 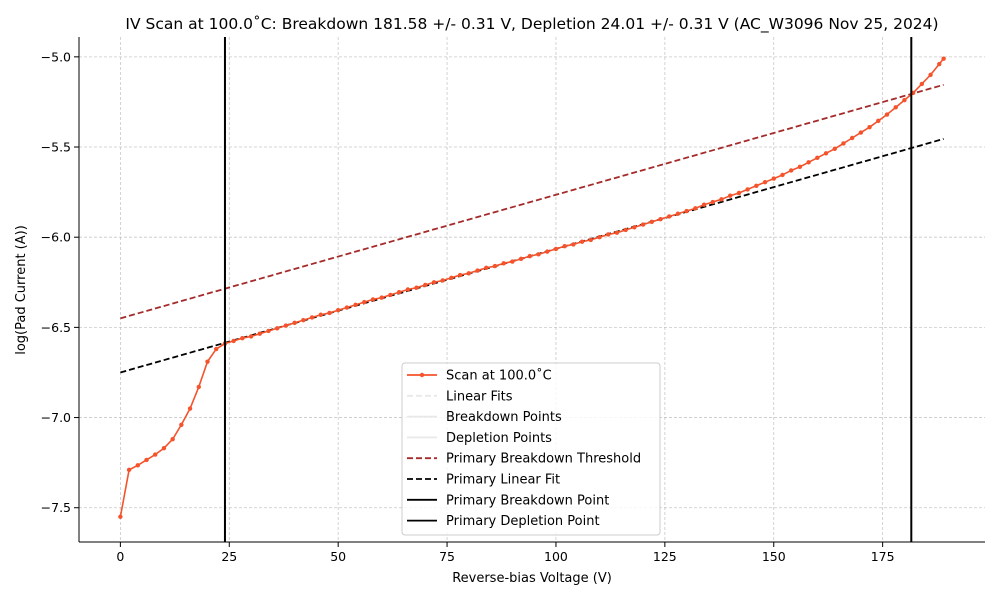 What do you see at coordinates (499, 438) in the screenshot?
I see `legend-label: Depletion Points` at bounding box center [499, 438].